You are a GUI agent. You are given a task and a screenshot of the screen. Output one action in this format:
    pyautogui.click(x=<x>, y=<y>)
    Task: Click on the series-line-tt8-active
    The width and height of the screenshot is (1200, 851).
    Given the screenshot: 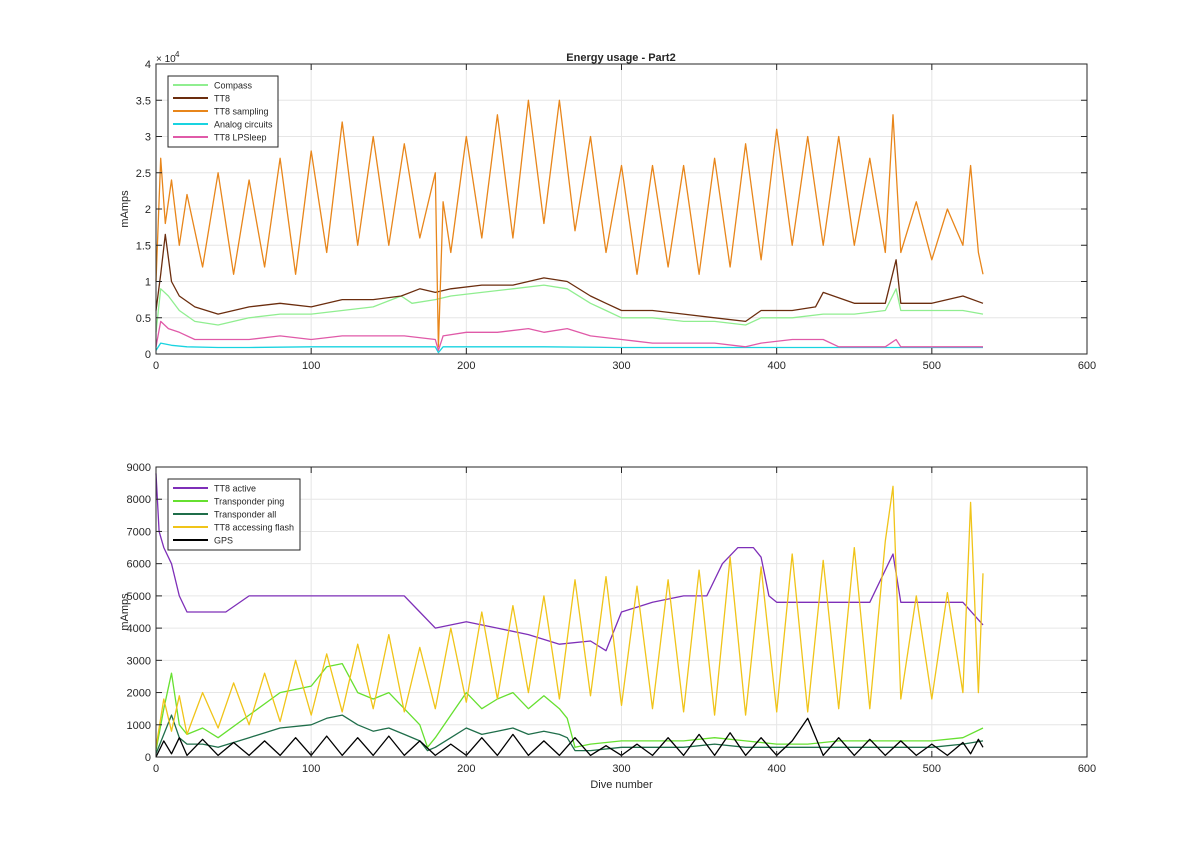 What is the action you would take?
    pyautogui.click(x=569, y=562)
    